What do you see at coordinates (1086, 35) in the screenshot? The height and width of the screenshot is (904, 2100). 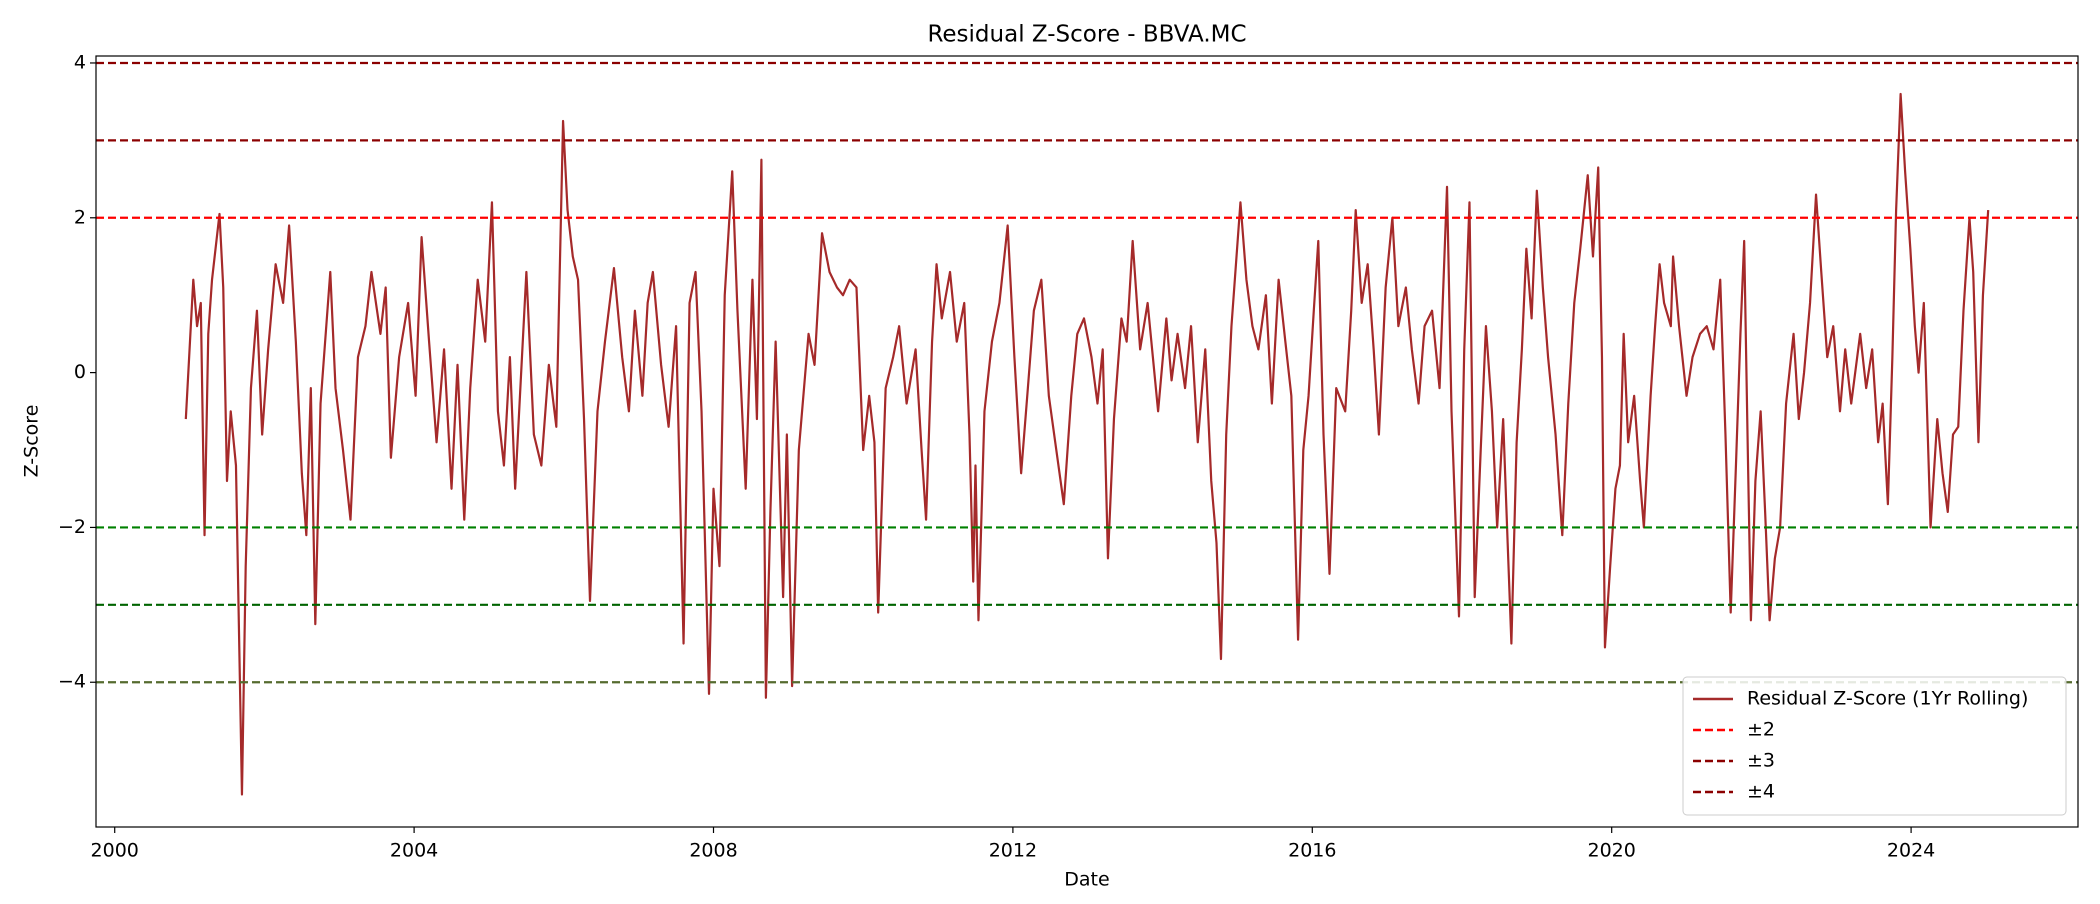 I see `chart-title: Residual Z-Score - BBVA.MC` at bounding box center [1086, 35].